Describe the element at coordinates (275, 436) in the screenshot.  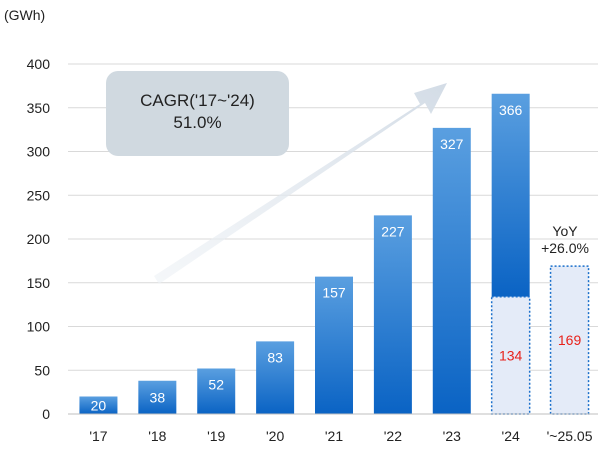
I see `x-tick-label: '20` at that location.